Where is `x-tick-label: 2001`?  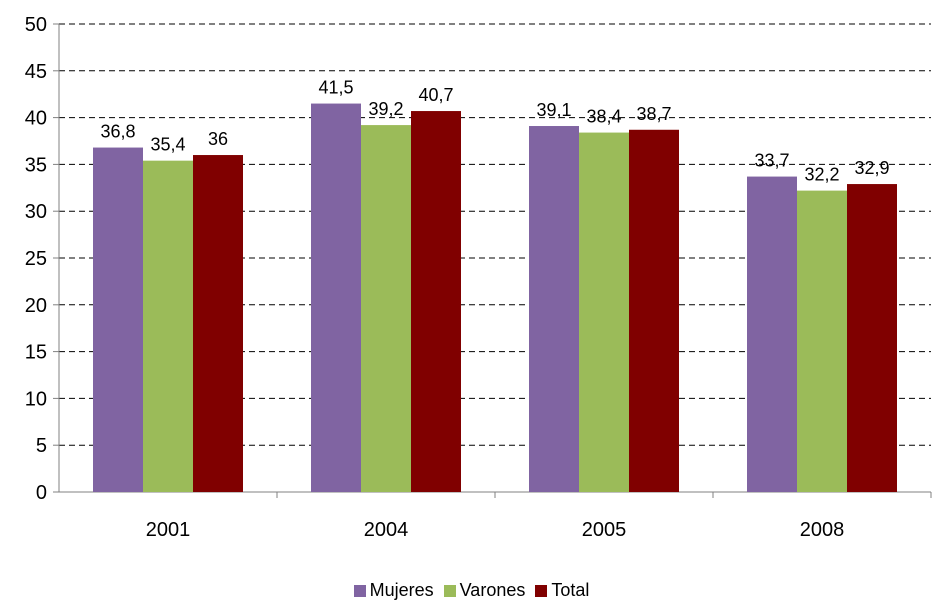
x-tick-label: 2001 is located at coordinates (168, 530).